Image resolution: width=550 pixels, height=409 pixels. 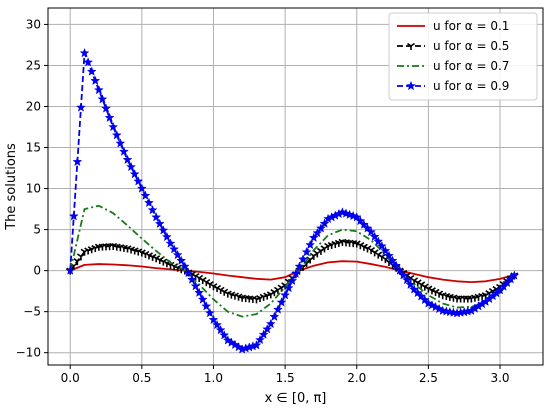 What do you see at coordinates (11, 187) in the screenshot?
I see `y-axis-label: The solutions` at bounding box center [11, 187].